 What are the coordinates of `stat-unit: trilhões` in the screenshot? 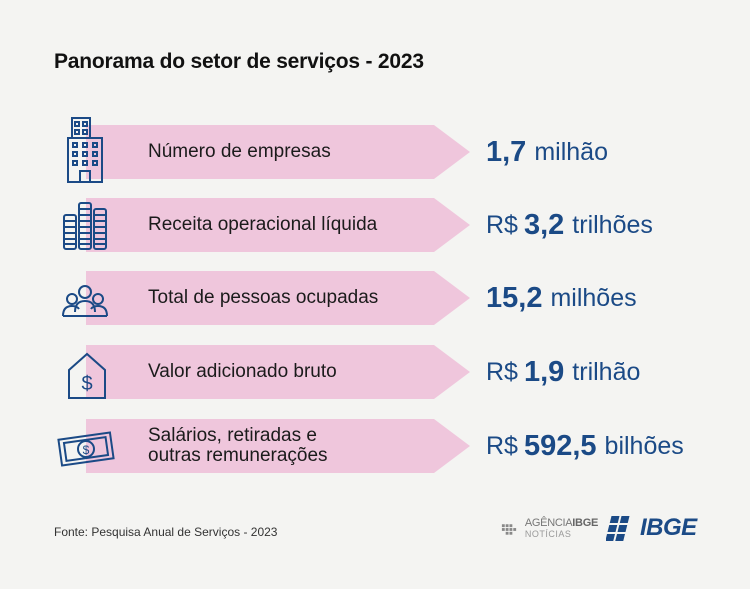 It's located at (612, 224).